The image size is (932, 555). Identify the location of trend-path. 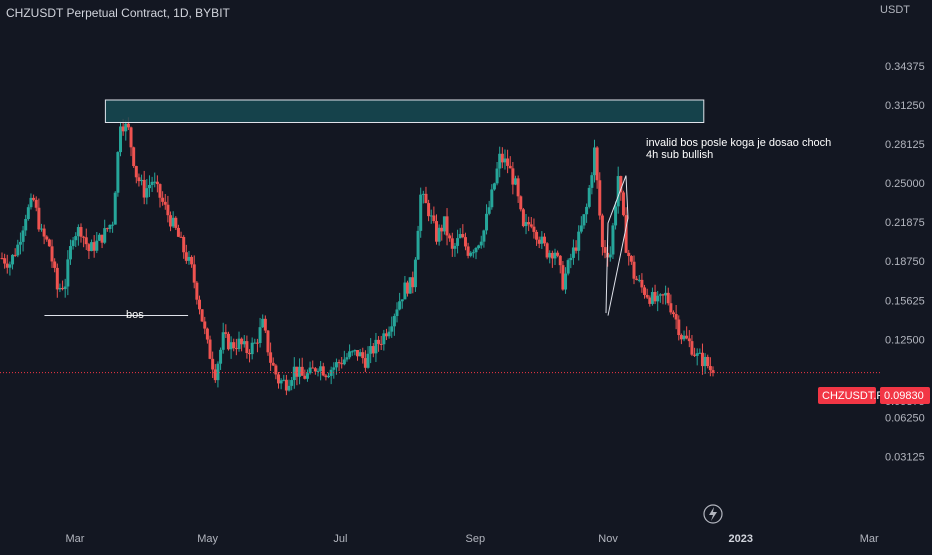
(617, 245).